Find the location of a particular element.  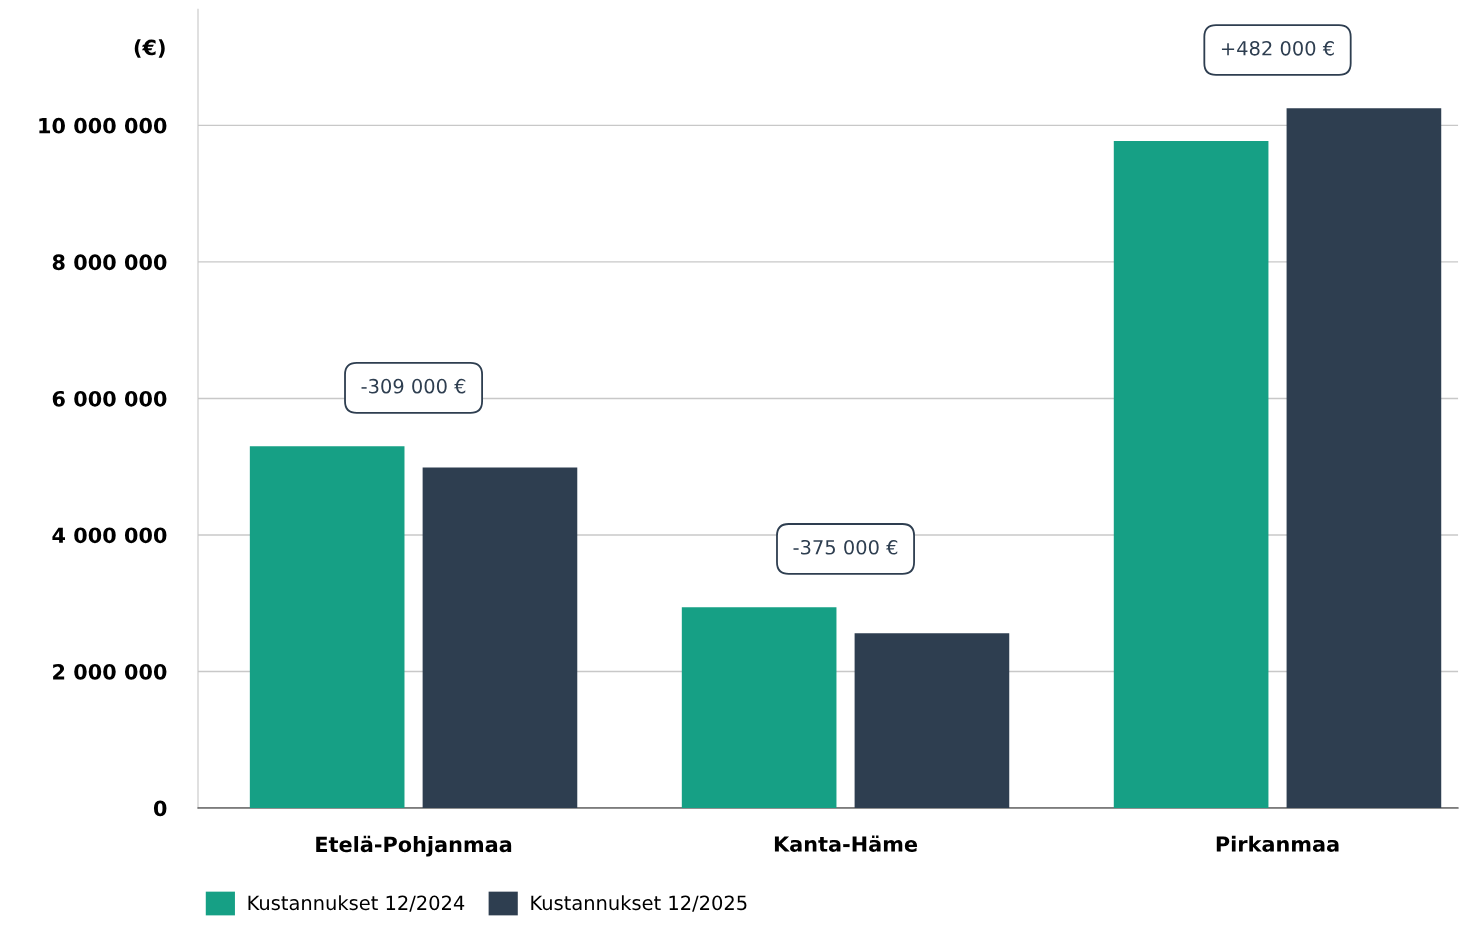

y-tick-label: 4 000 000 is located at coordinates (109, 535).